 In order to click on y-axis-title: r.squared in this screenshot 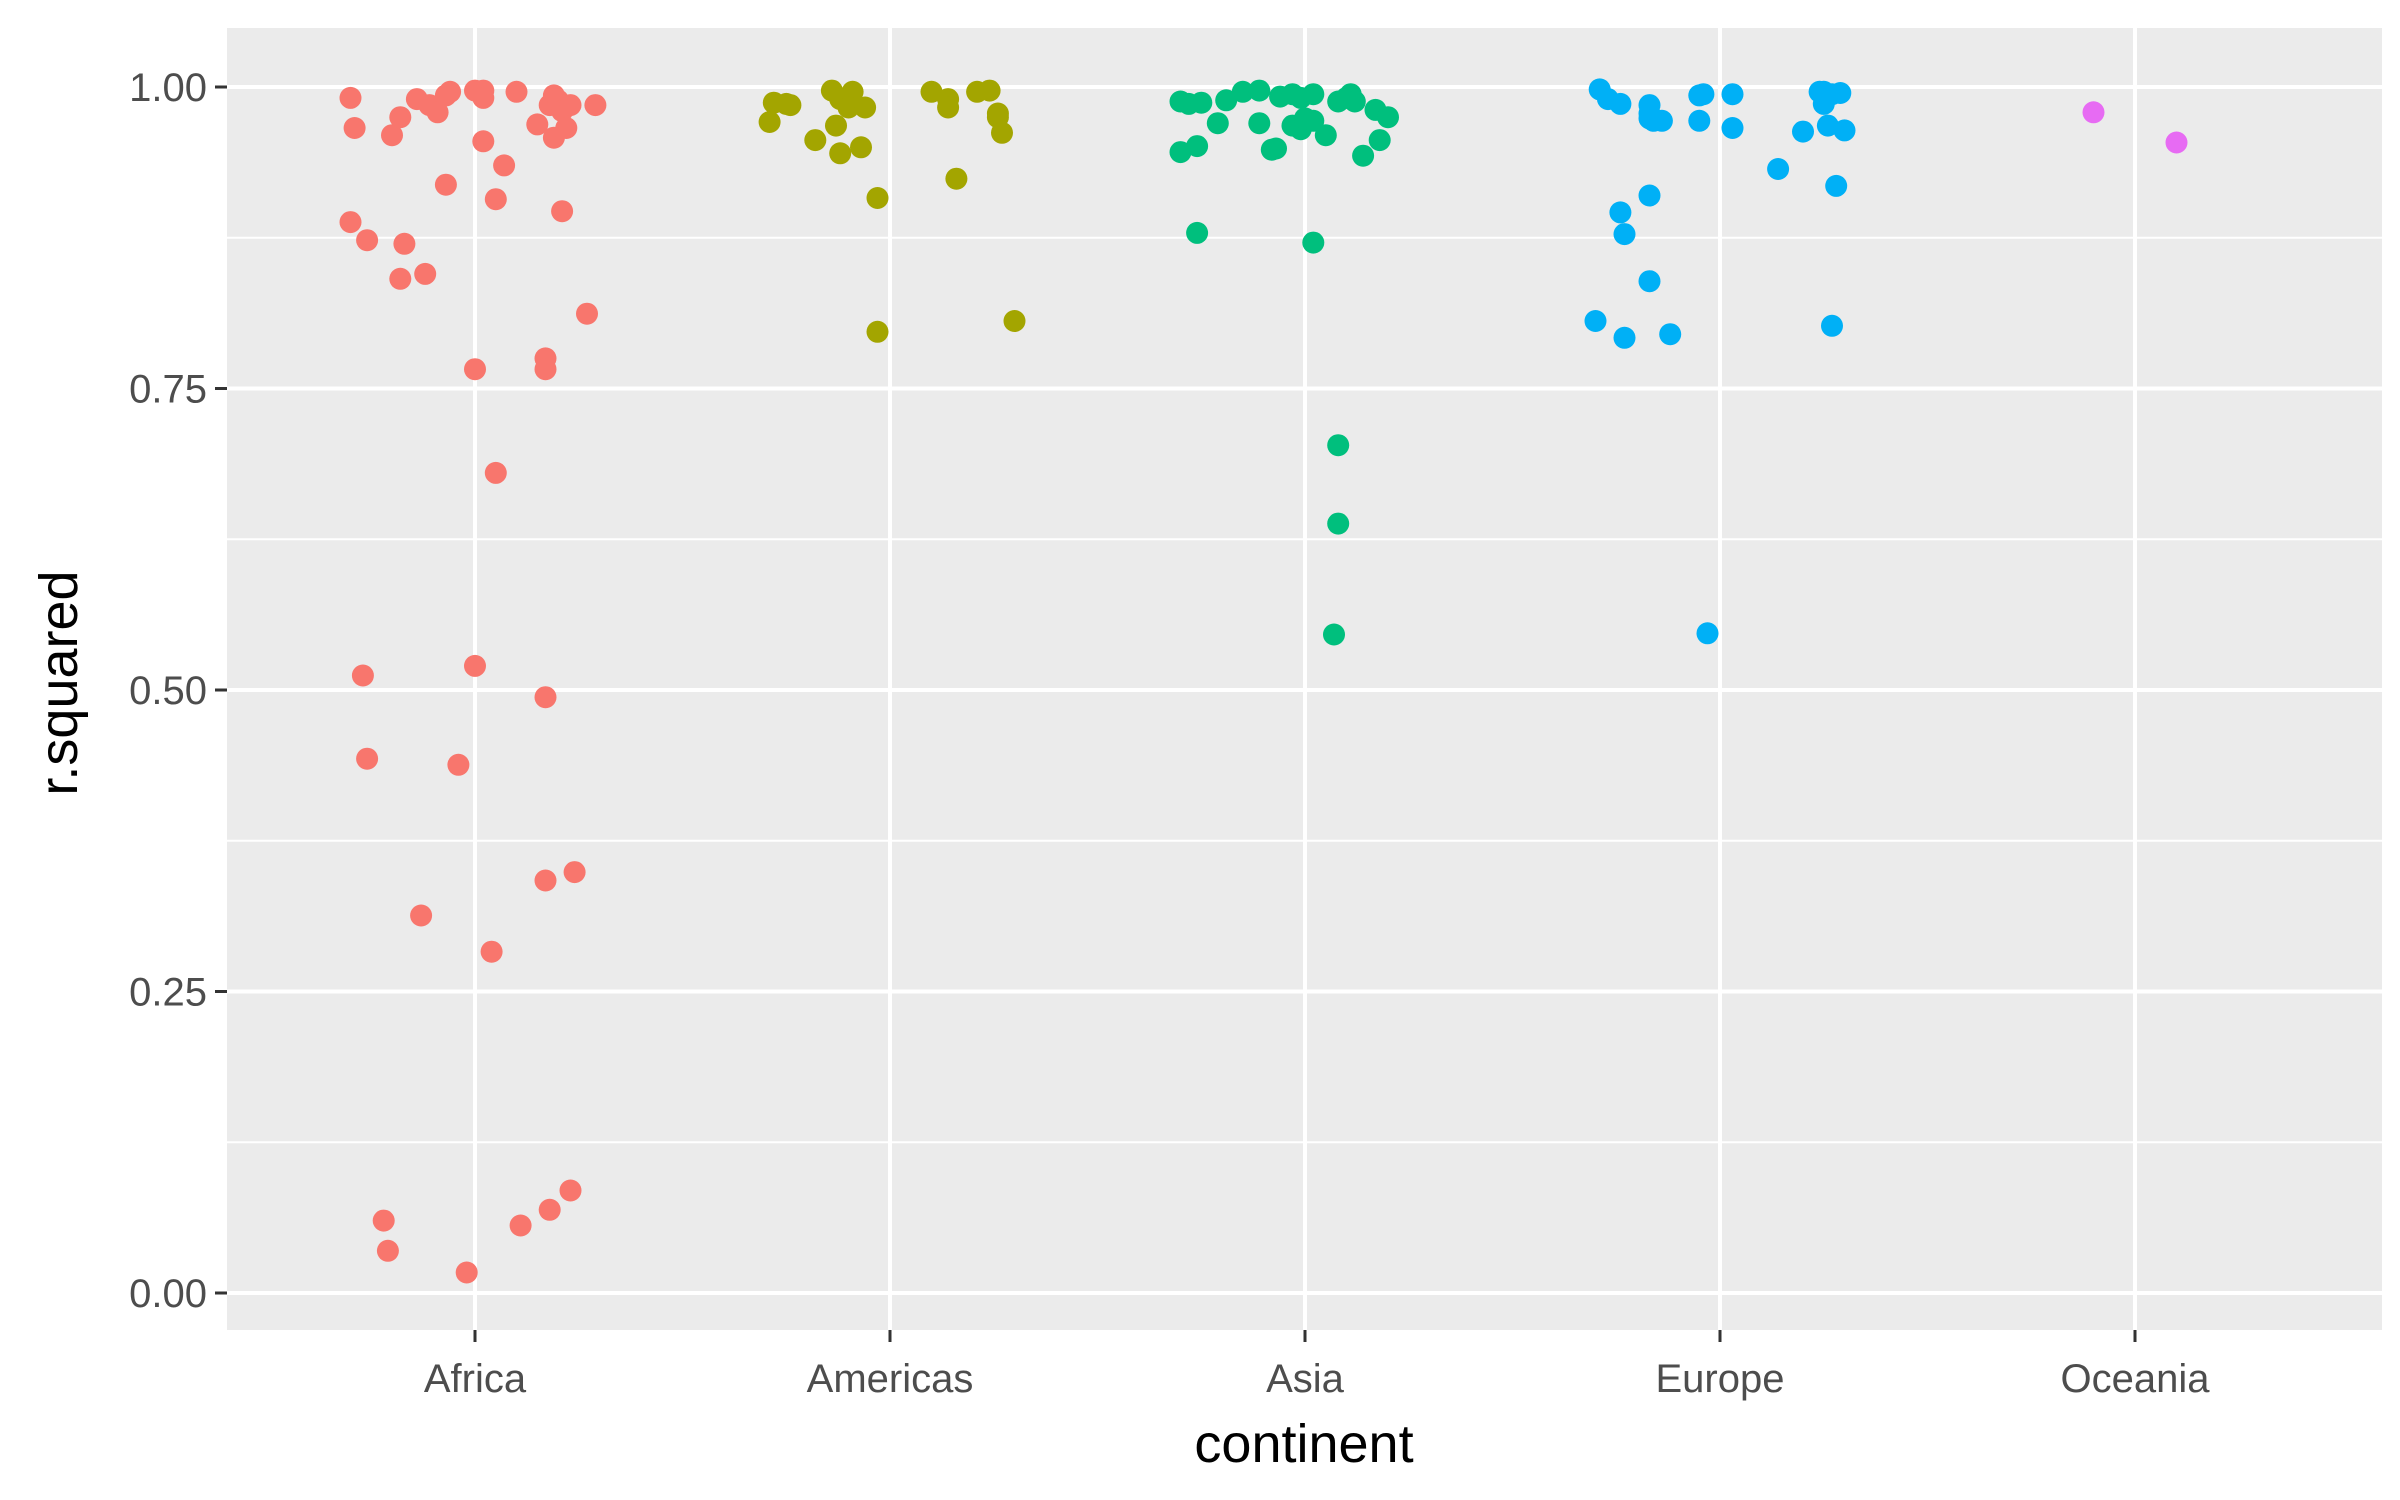, I will do `click(59, 682)`.